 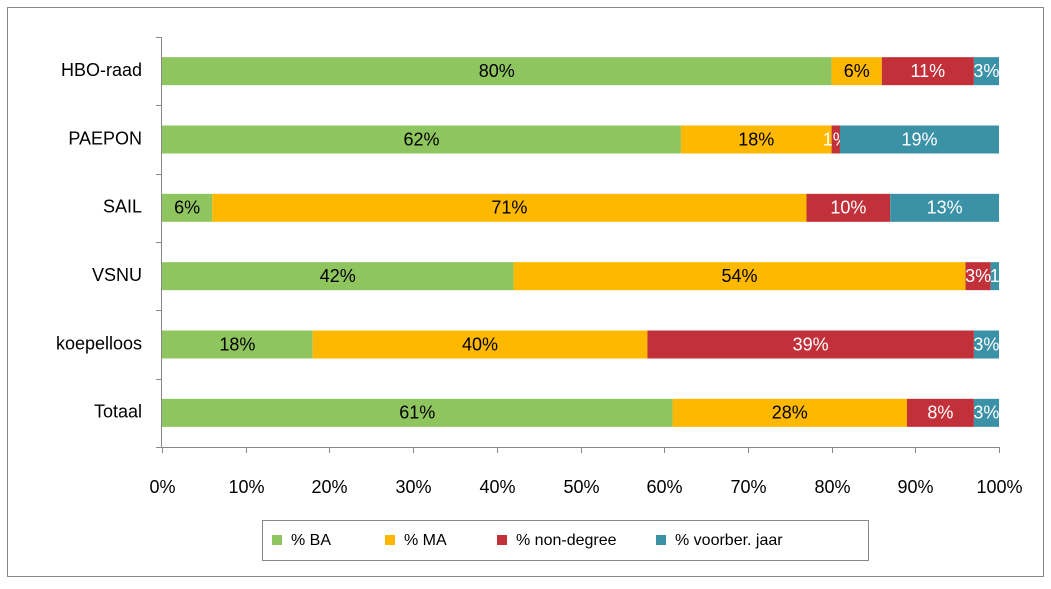 I want to click on data-label: 39%, so click(x=811, y=344).